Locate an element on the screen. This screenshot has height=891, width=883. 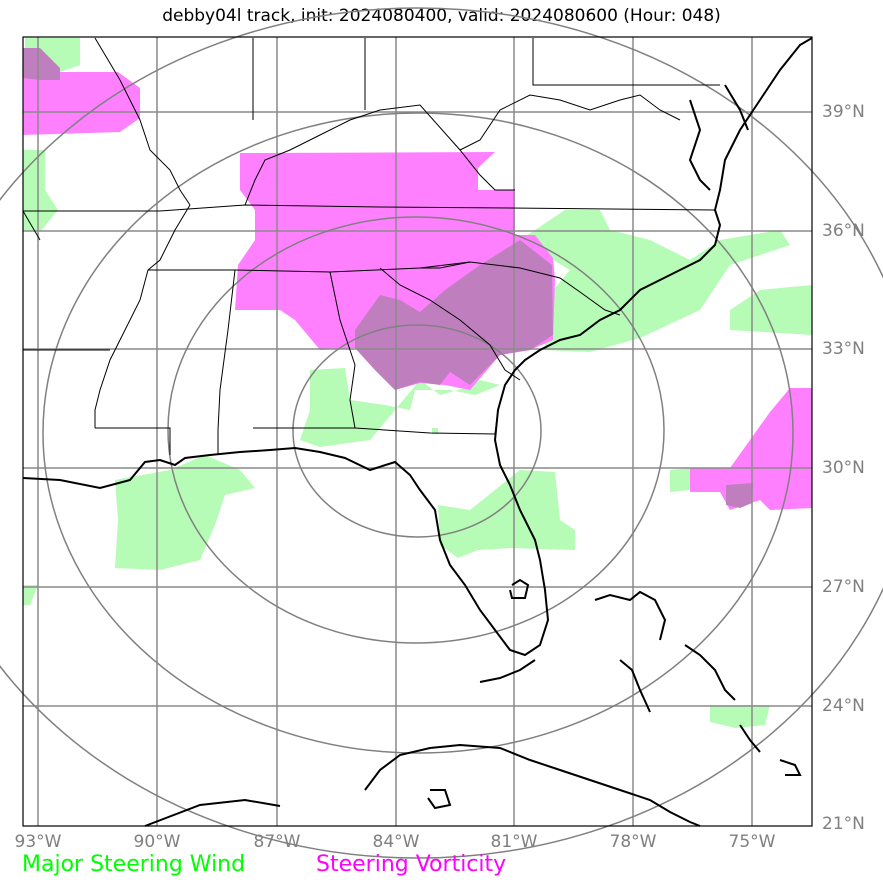
border-nc-sc is located at coordinates (445, 265).